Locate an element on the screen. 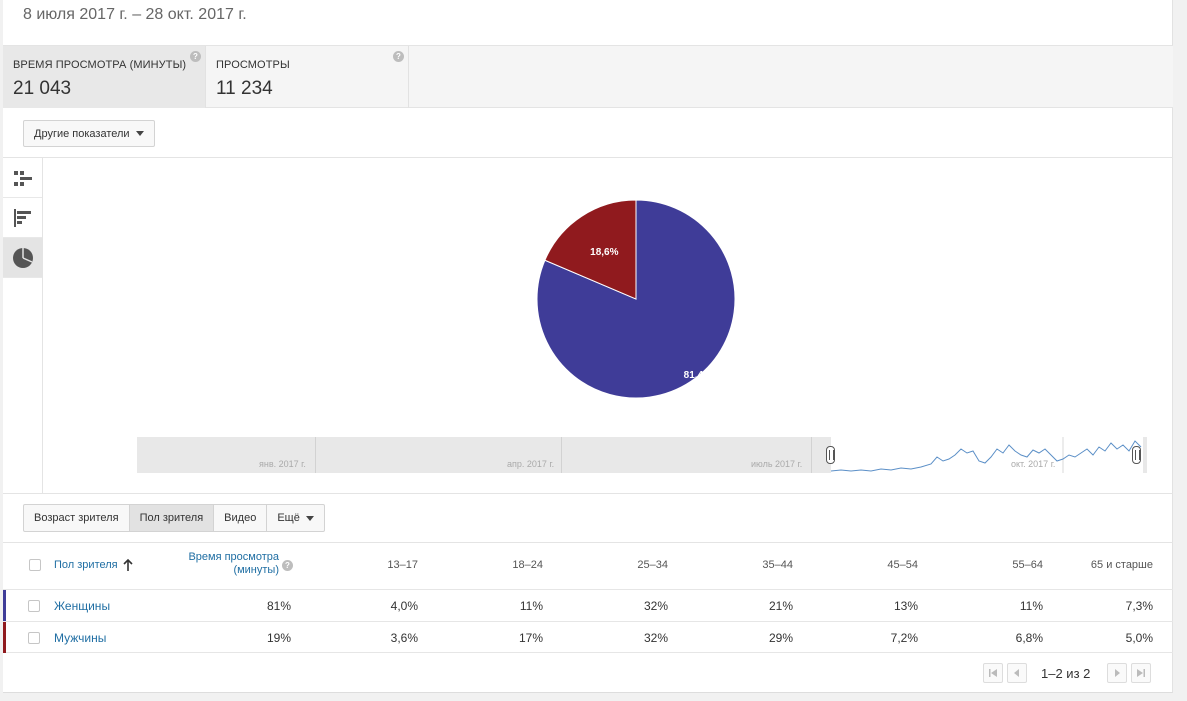  cell-age: 7,2% is located at coordinates (904, 638).